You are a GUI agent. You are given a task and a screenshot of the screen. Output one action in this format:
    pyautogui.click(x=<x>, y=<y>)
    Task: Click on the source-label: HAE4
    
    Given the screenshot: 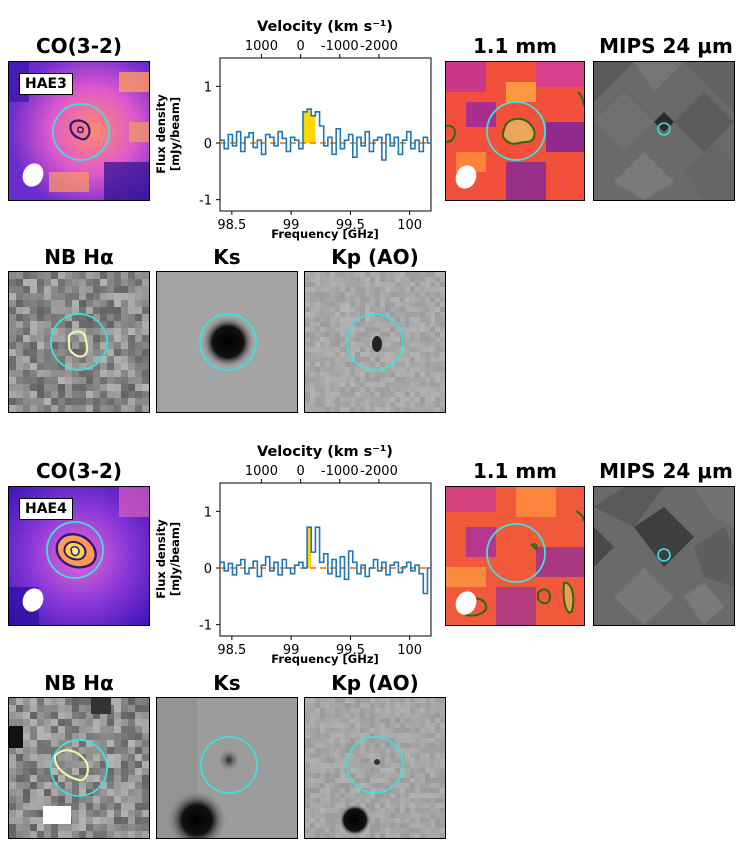 What is the action you would take?
    pyautogui.click(x=46, y=509)
    